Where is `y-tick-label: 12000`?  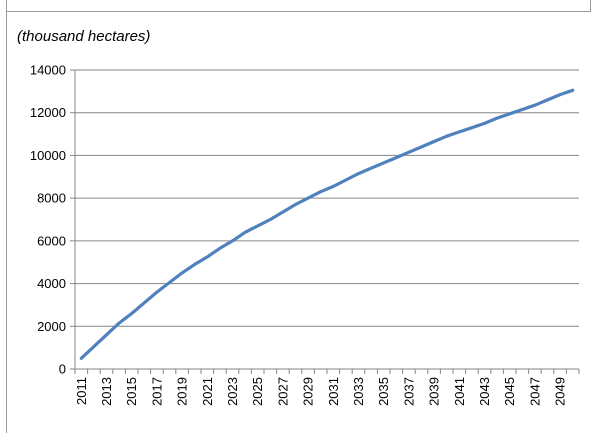 y-tick-label: 12000 is located at coordinates (48, 112).